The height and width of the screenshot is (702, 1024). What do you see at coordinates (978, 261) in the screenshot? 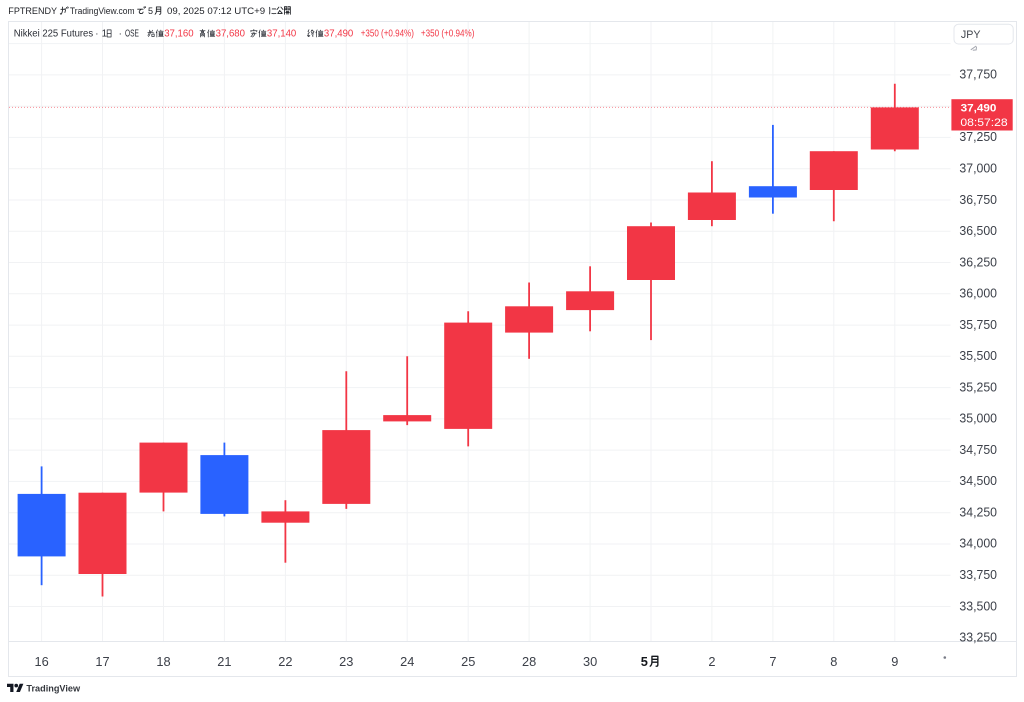
I see `svg-text: 36,250` at bounding box center [978, 261].